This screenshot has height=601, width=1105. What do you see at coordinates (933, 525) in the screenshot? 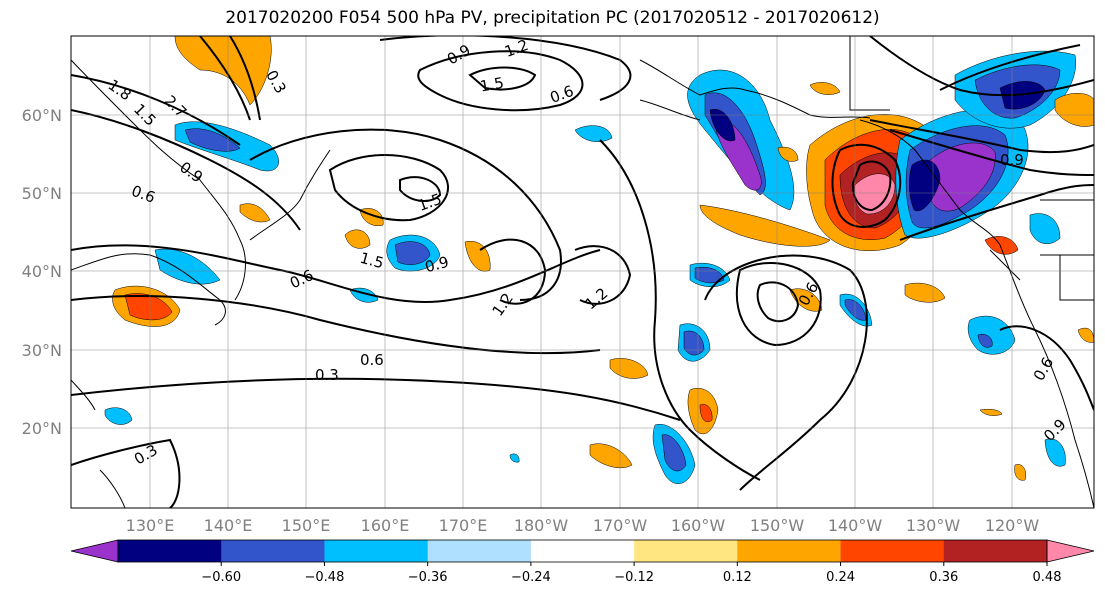
I see `lon-label: 130°W` at bounding box center [933, 525].